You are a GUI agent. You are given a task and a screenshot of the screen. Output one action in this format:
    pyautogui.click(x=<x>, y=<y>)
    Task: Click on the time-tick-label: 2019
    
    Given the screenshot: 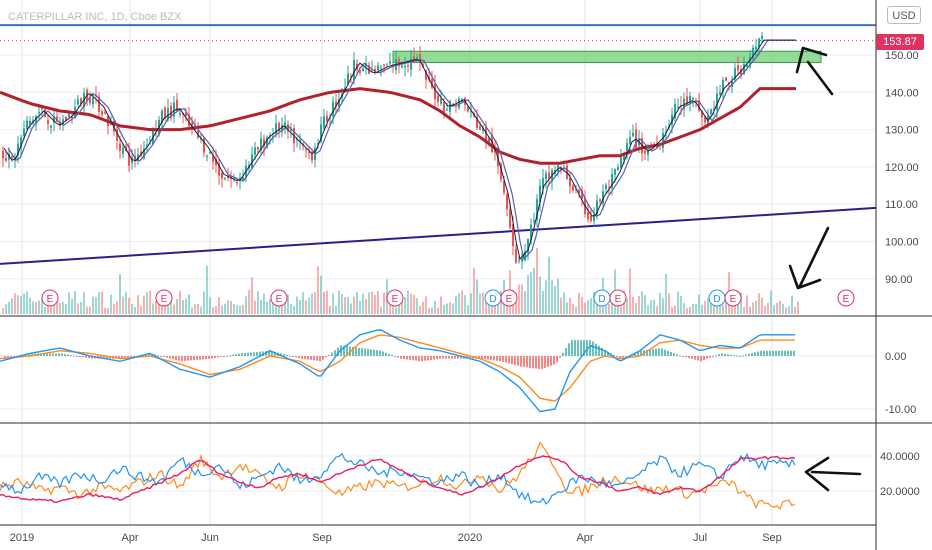 What is the action you would take?
    pyautogui.click(x=22, y=538)
    